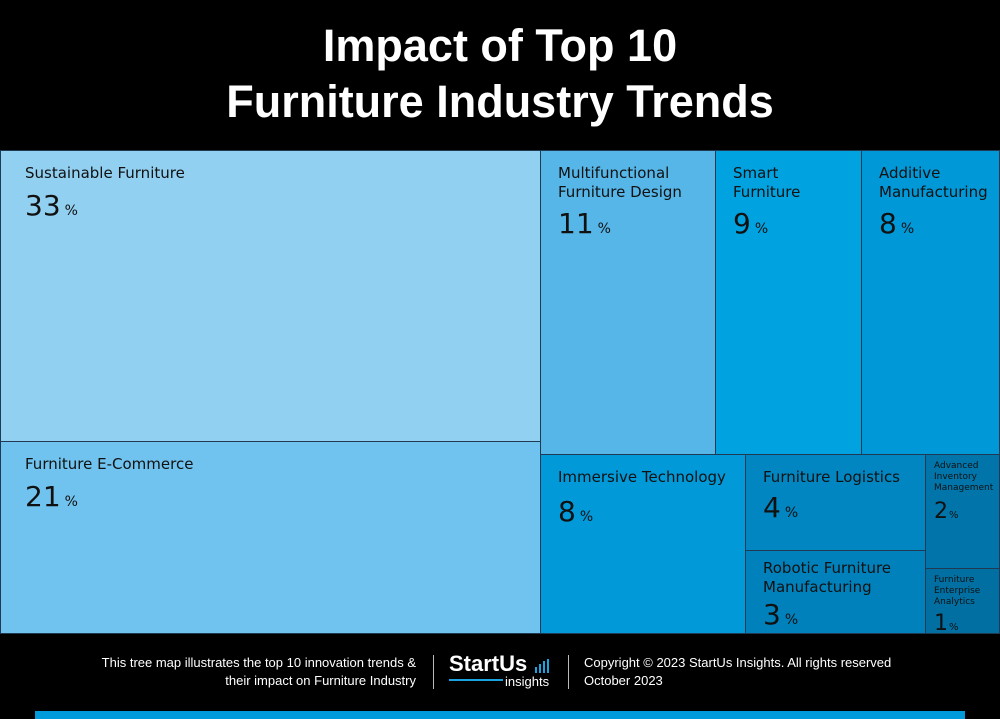  Describe the element at coordinates (620, 182) in the screenshot. I see `cell-label: Multifunctional Furniture Design` at that location.